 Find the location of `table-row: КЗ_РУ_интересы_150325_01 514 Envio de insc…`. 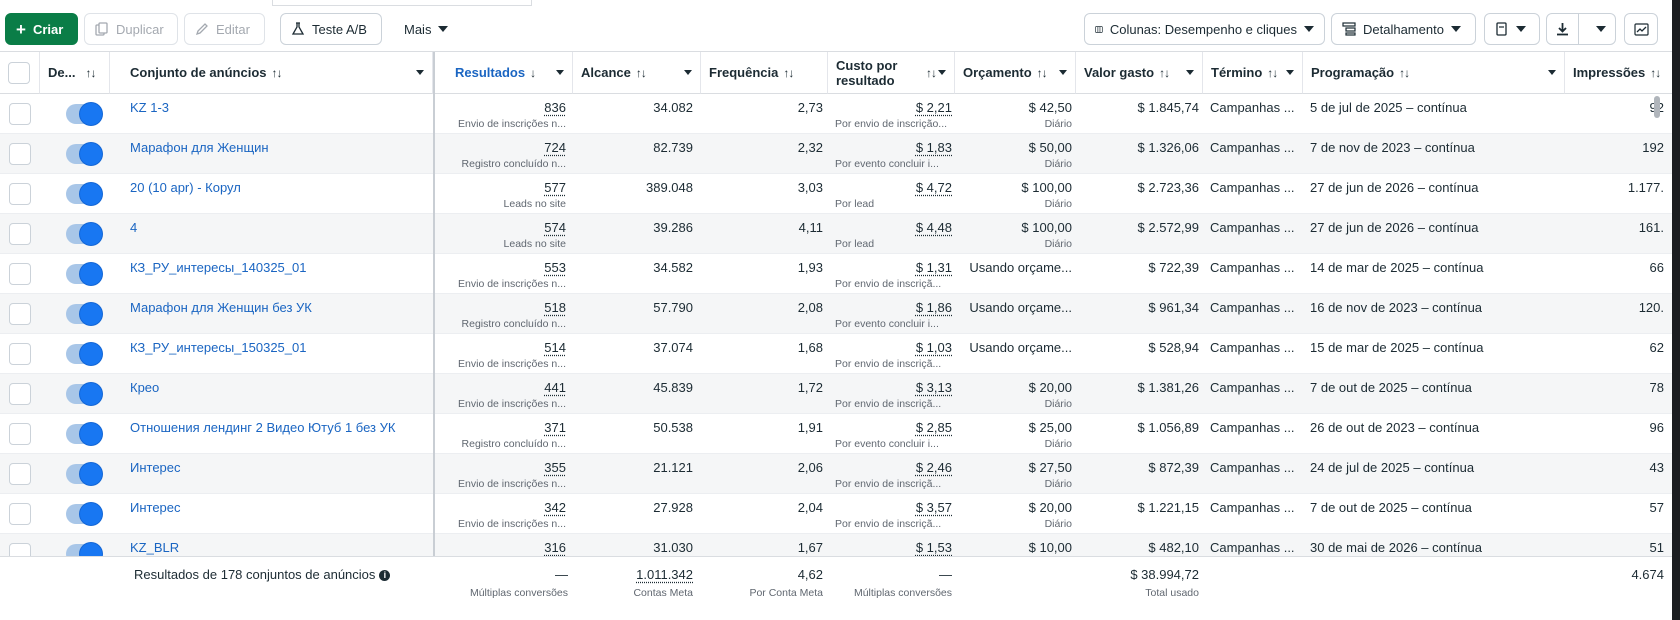

table-row: КЗ_РУ_интересы_150325_01 514 Envio de insc… is located at coordinates (840, 354).